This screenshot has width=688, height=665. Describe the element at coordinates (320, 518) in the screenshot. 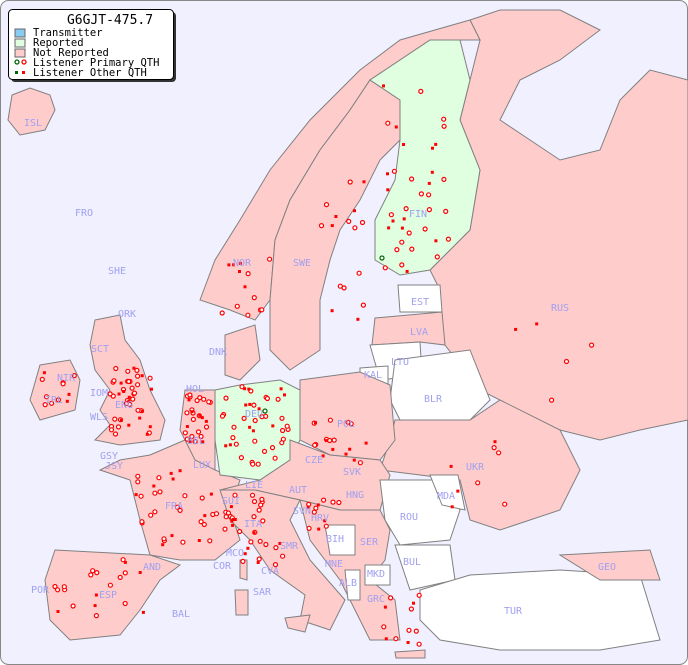

I see `label-hrv: HRV` at that location.